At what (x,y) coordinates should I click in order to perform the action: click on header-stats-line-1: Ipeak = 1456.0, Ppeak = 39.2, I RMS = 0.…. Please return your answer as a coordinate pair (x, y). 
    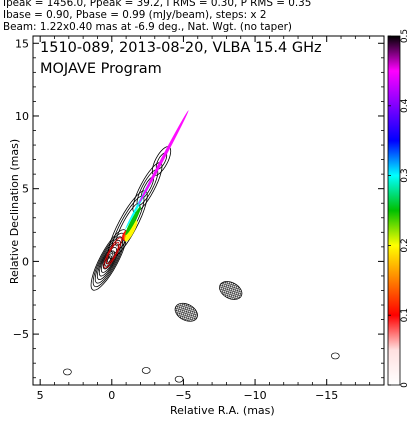
    Looking at the image, I should click on (157, 4).